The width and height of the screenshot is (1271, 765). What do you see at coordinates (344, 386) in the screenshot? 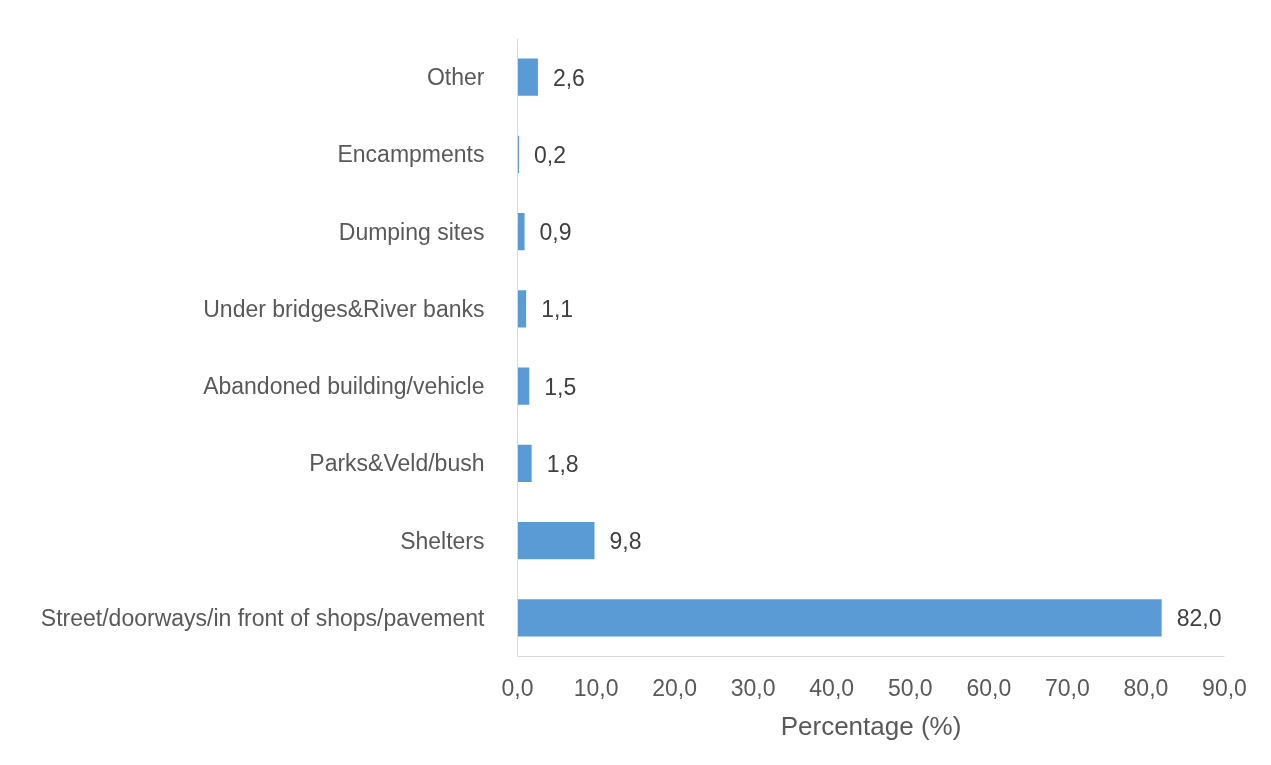
I see `y-tick-label: Abandoned building/vehicle` at bounding box center [344, 386].